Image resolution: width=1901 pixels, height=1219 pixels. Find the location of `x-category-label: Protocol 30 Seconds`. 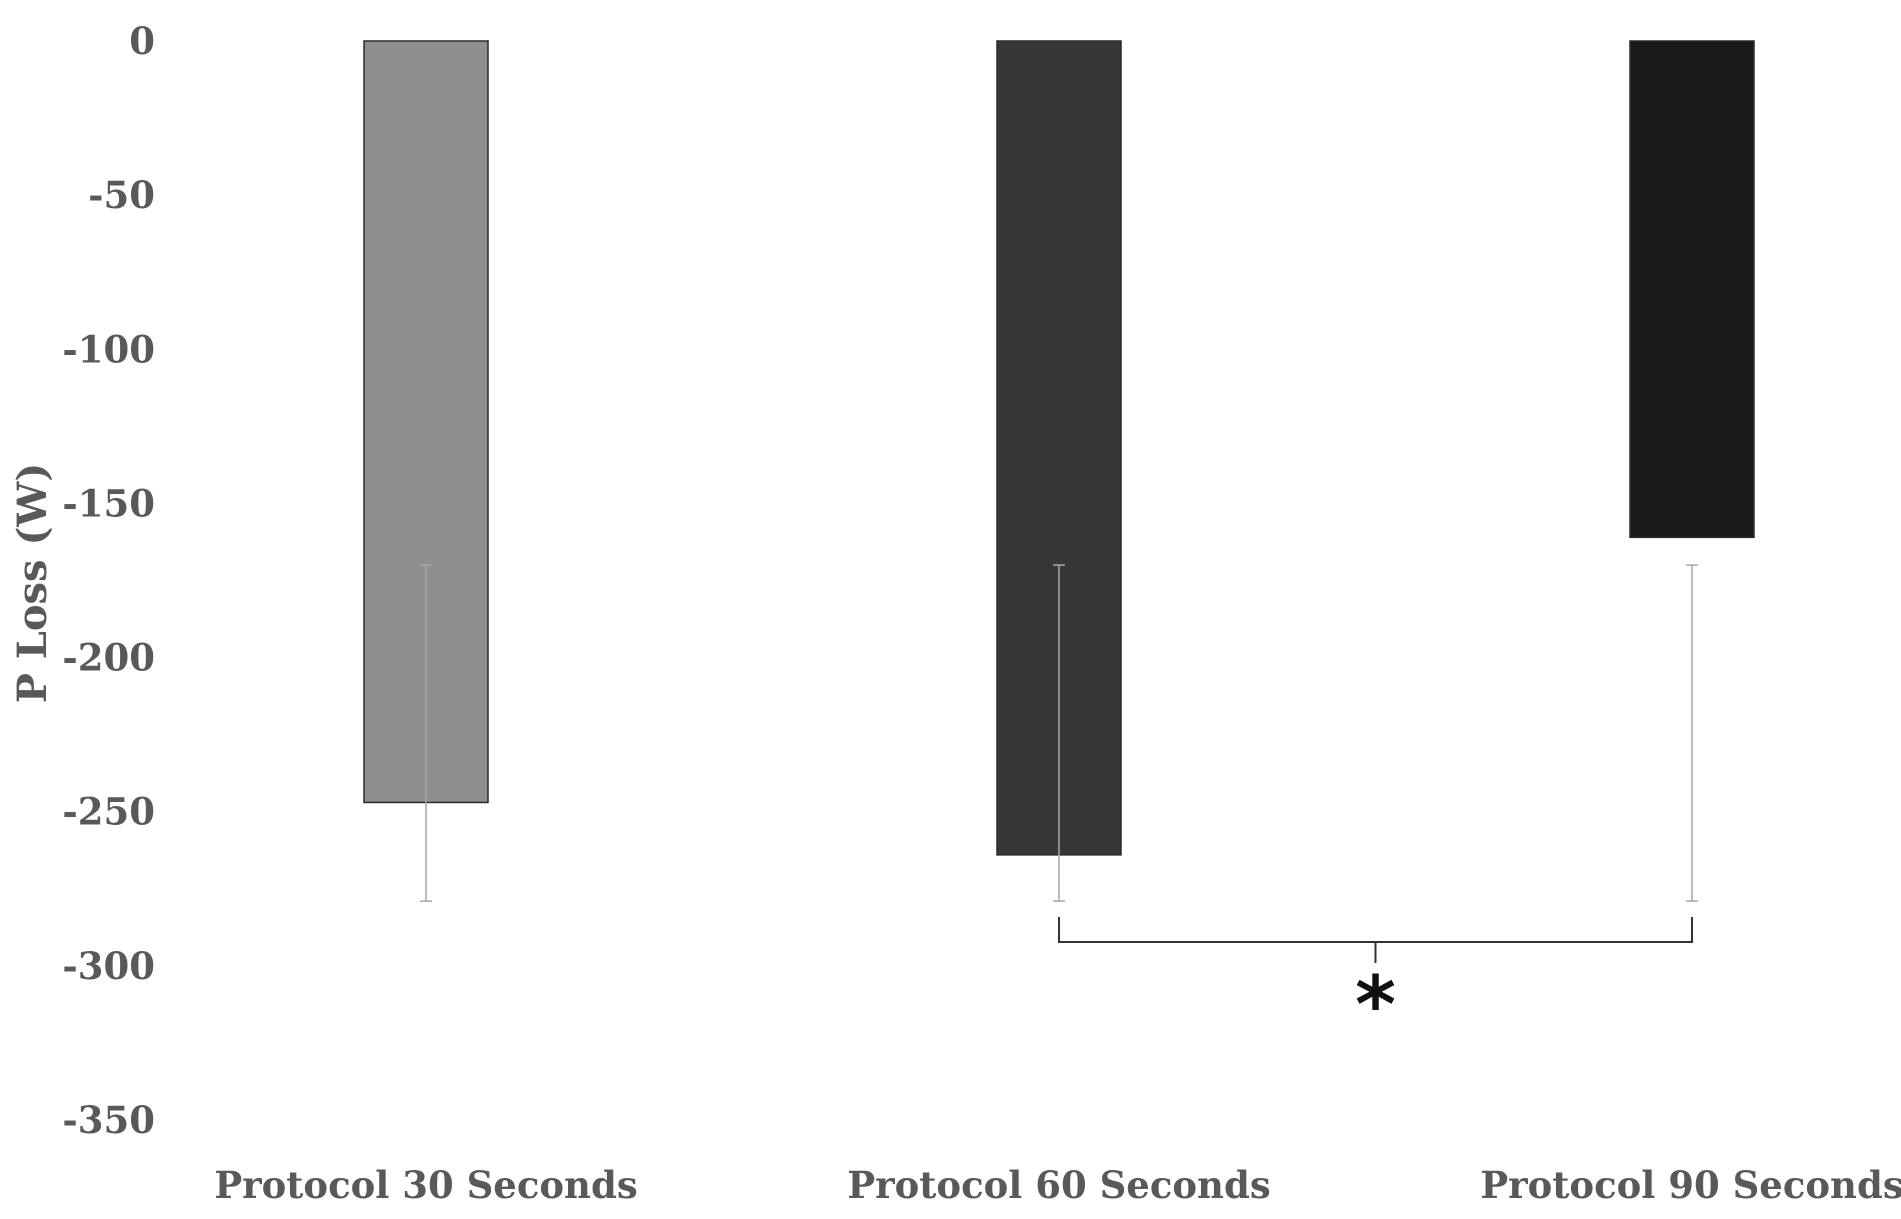

x-category-label: Protocol 30 Seconds is located at coordinates (425, 1185).